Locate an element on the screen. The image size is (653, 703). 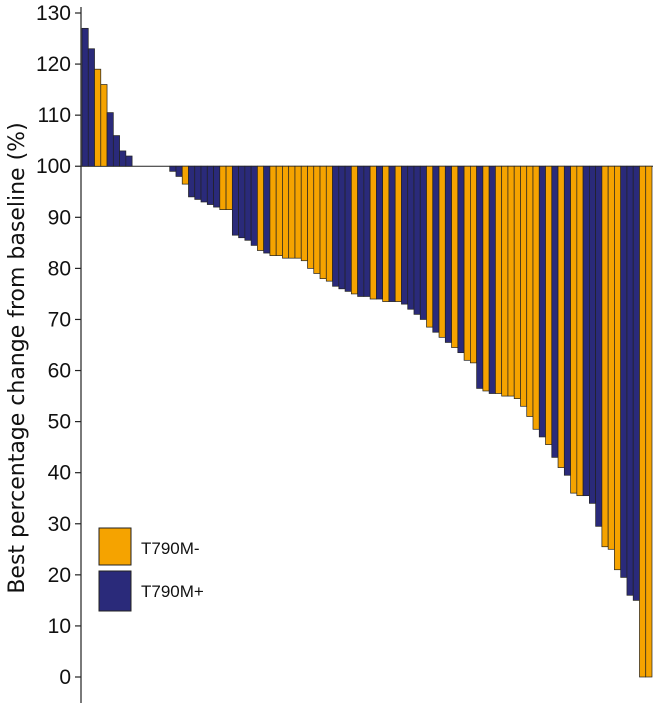
y-tick-label: 90 is located at coordinates (59, 217).